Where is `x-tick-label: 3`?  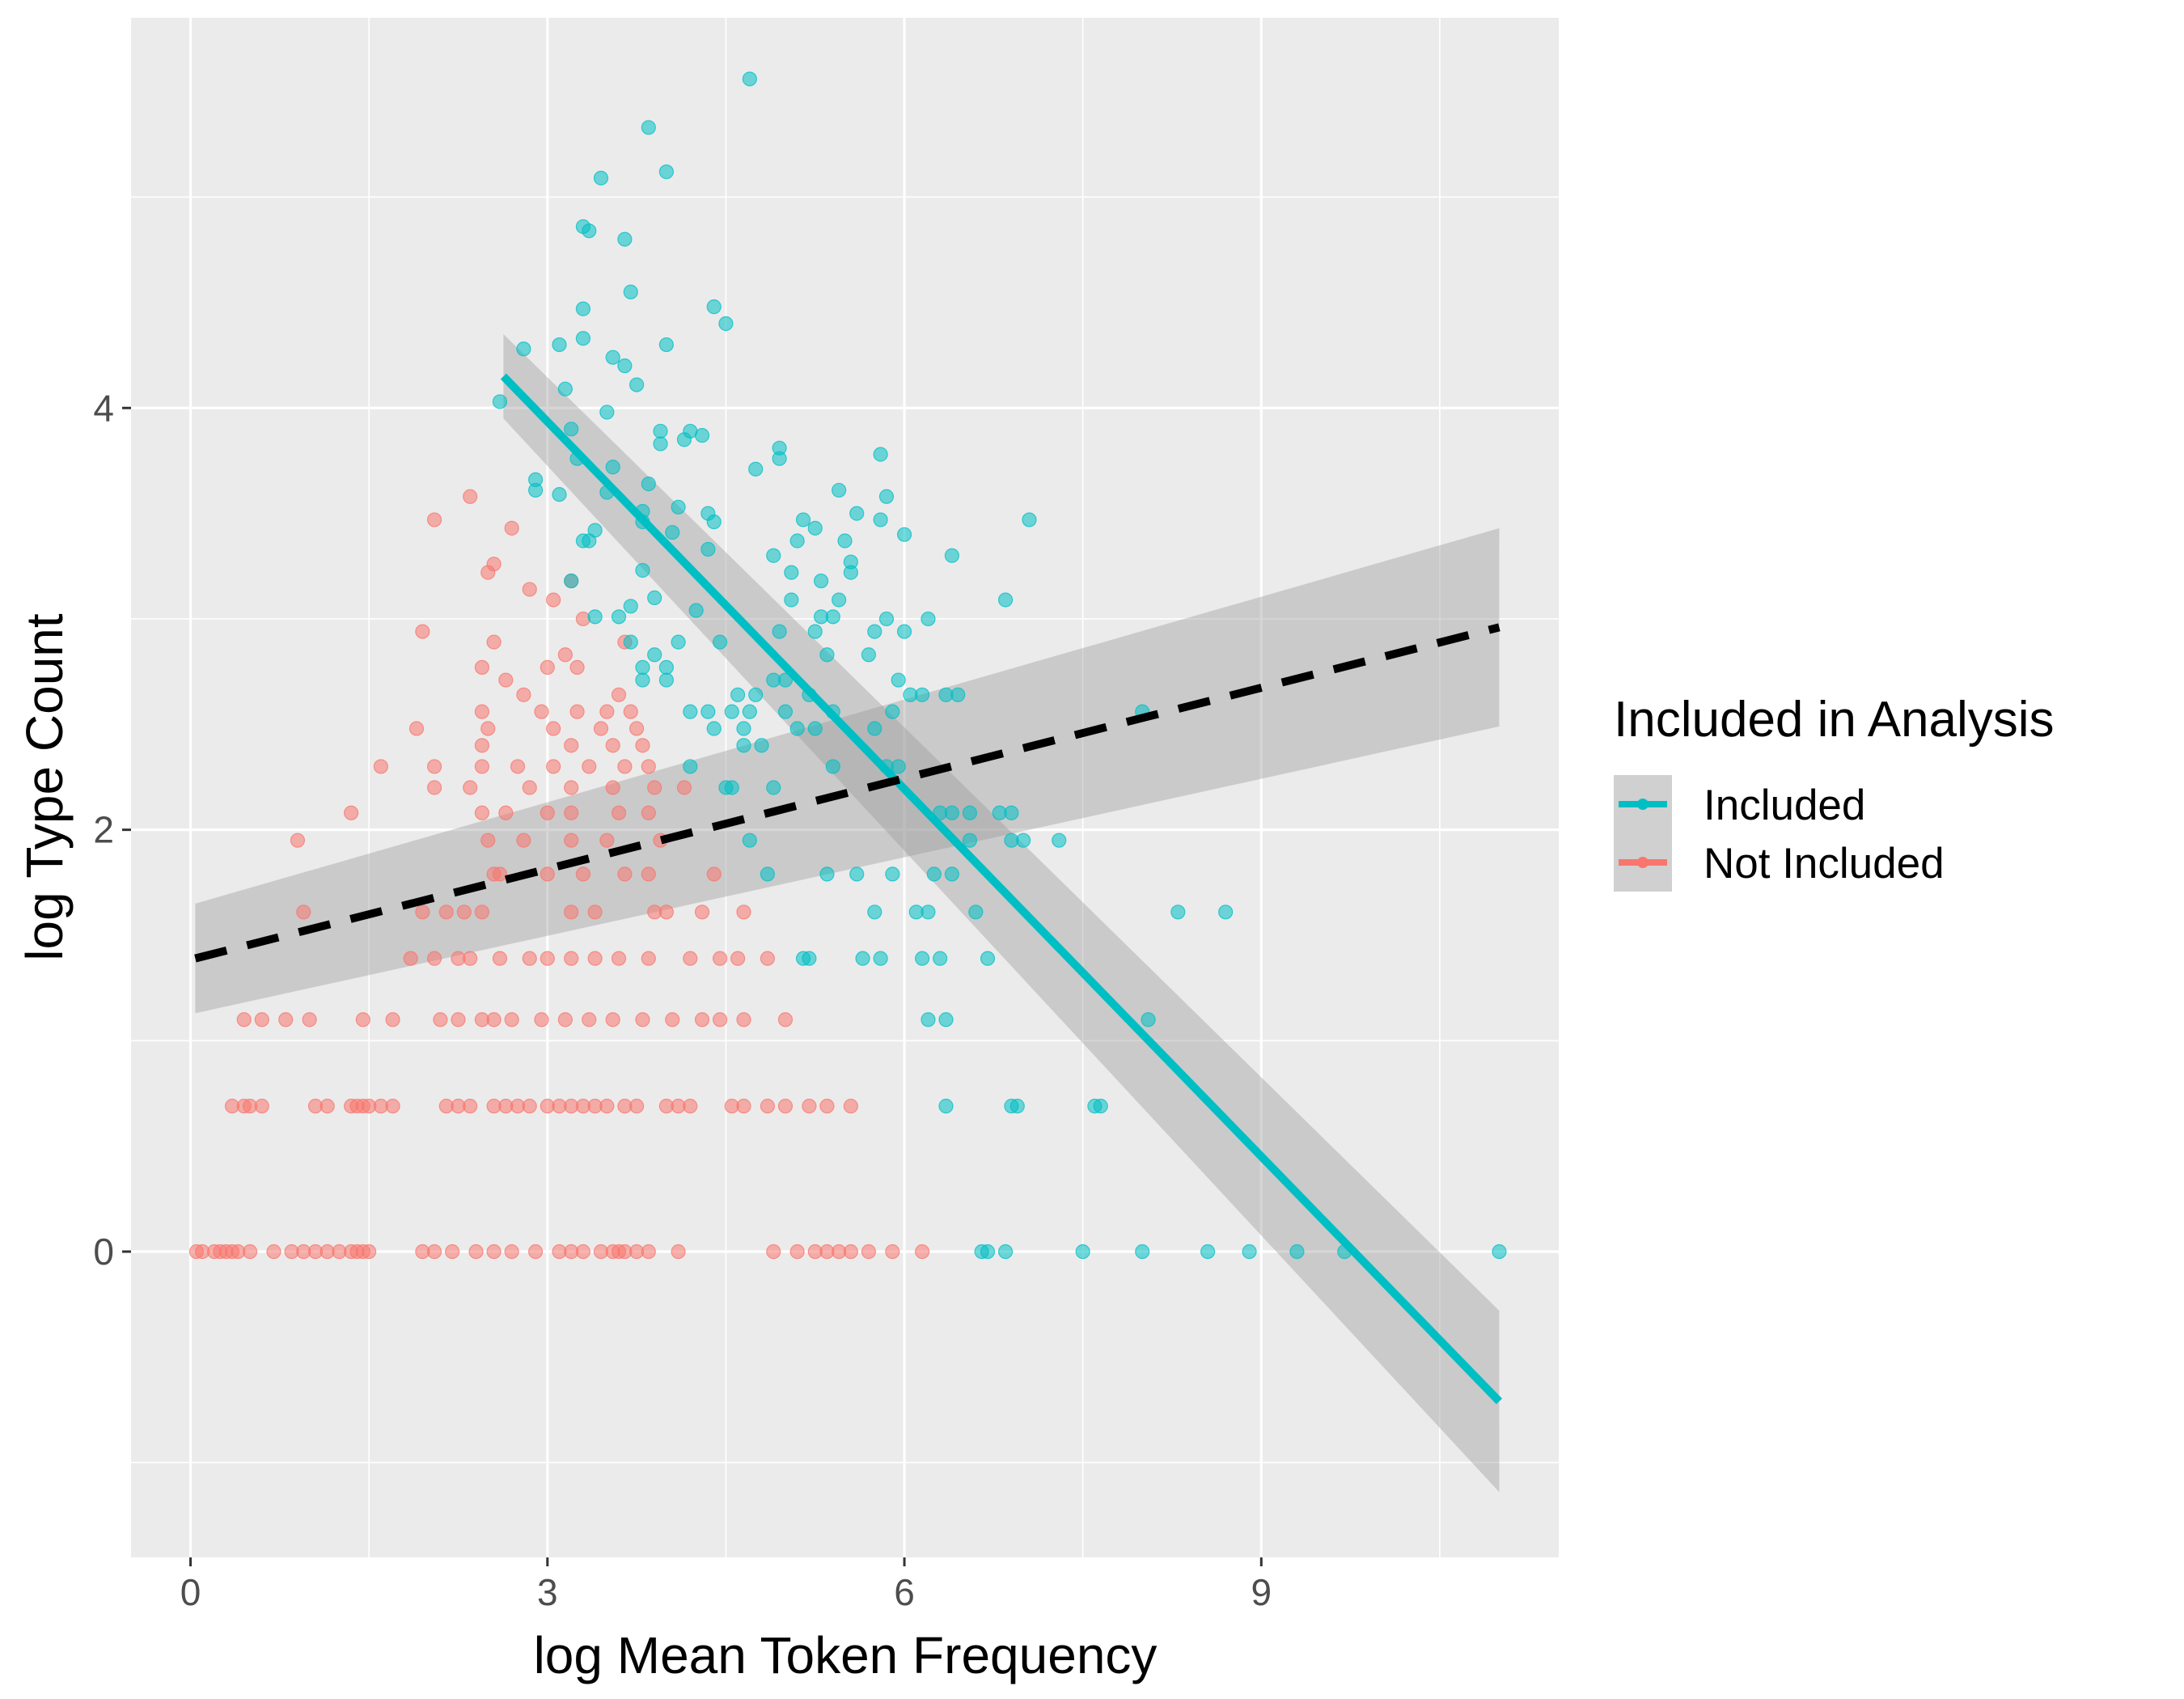
x-tick-label: 3 is located at coordinates (547, 1592).